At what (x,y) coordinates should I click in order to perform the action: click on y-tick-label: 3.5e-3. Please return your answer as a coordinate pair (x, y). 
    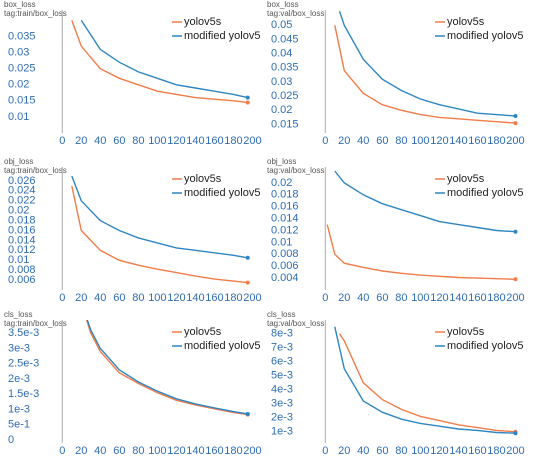
    Looking at the image, I should click on (23, 333).